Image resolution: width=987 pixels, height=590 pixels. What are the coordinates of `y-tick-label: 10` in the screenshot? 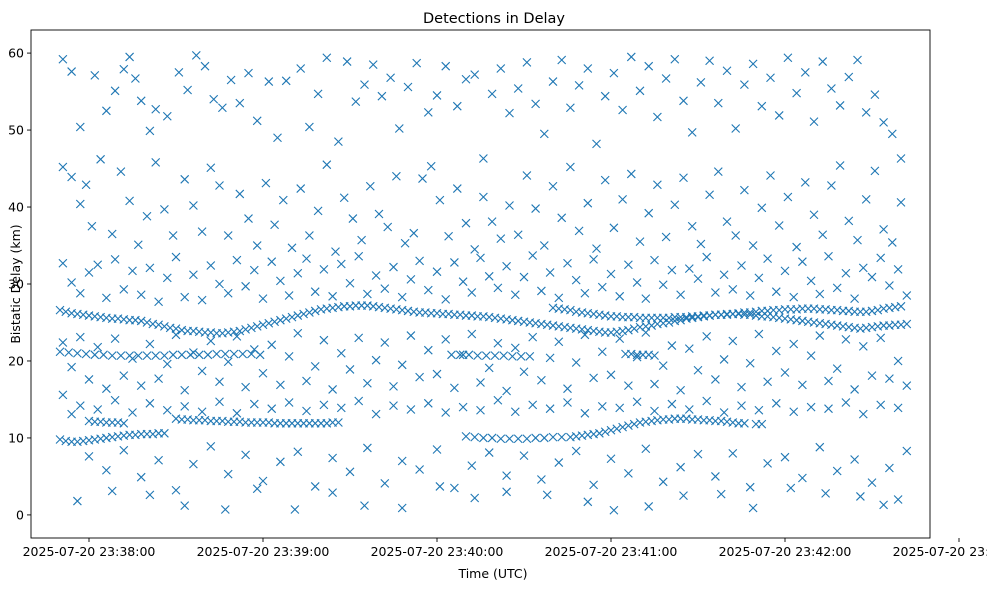 It's located at (16, 437).